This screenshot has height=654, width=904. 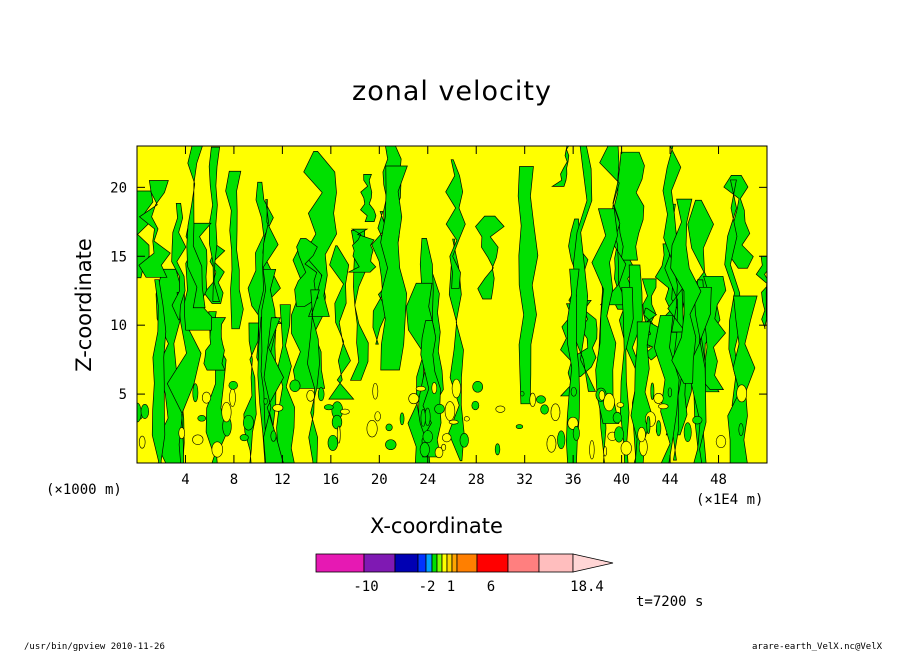 What do you see at coordinates (452, 91) in the screenshot?
I see `chart-title: zonal velocity` at bounding box center [452, 91].